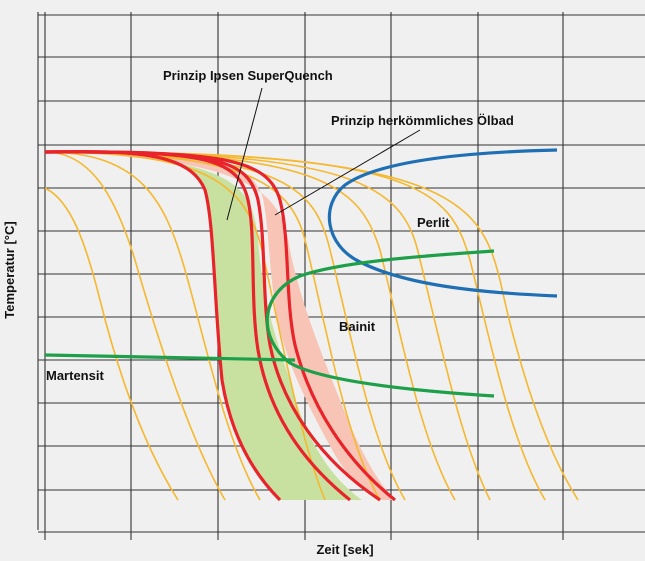 The width and height of the screenshot is (645, 561). What do you see at coordinates (347, 172) in the screenshot?
I see `leader-oelbad` at bounding box center [347, 172].